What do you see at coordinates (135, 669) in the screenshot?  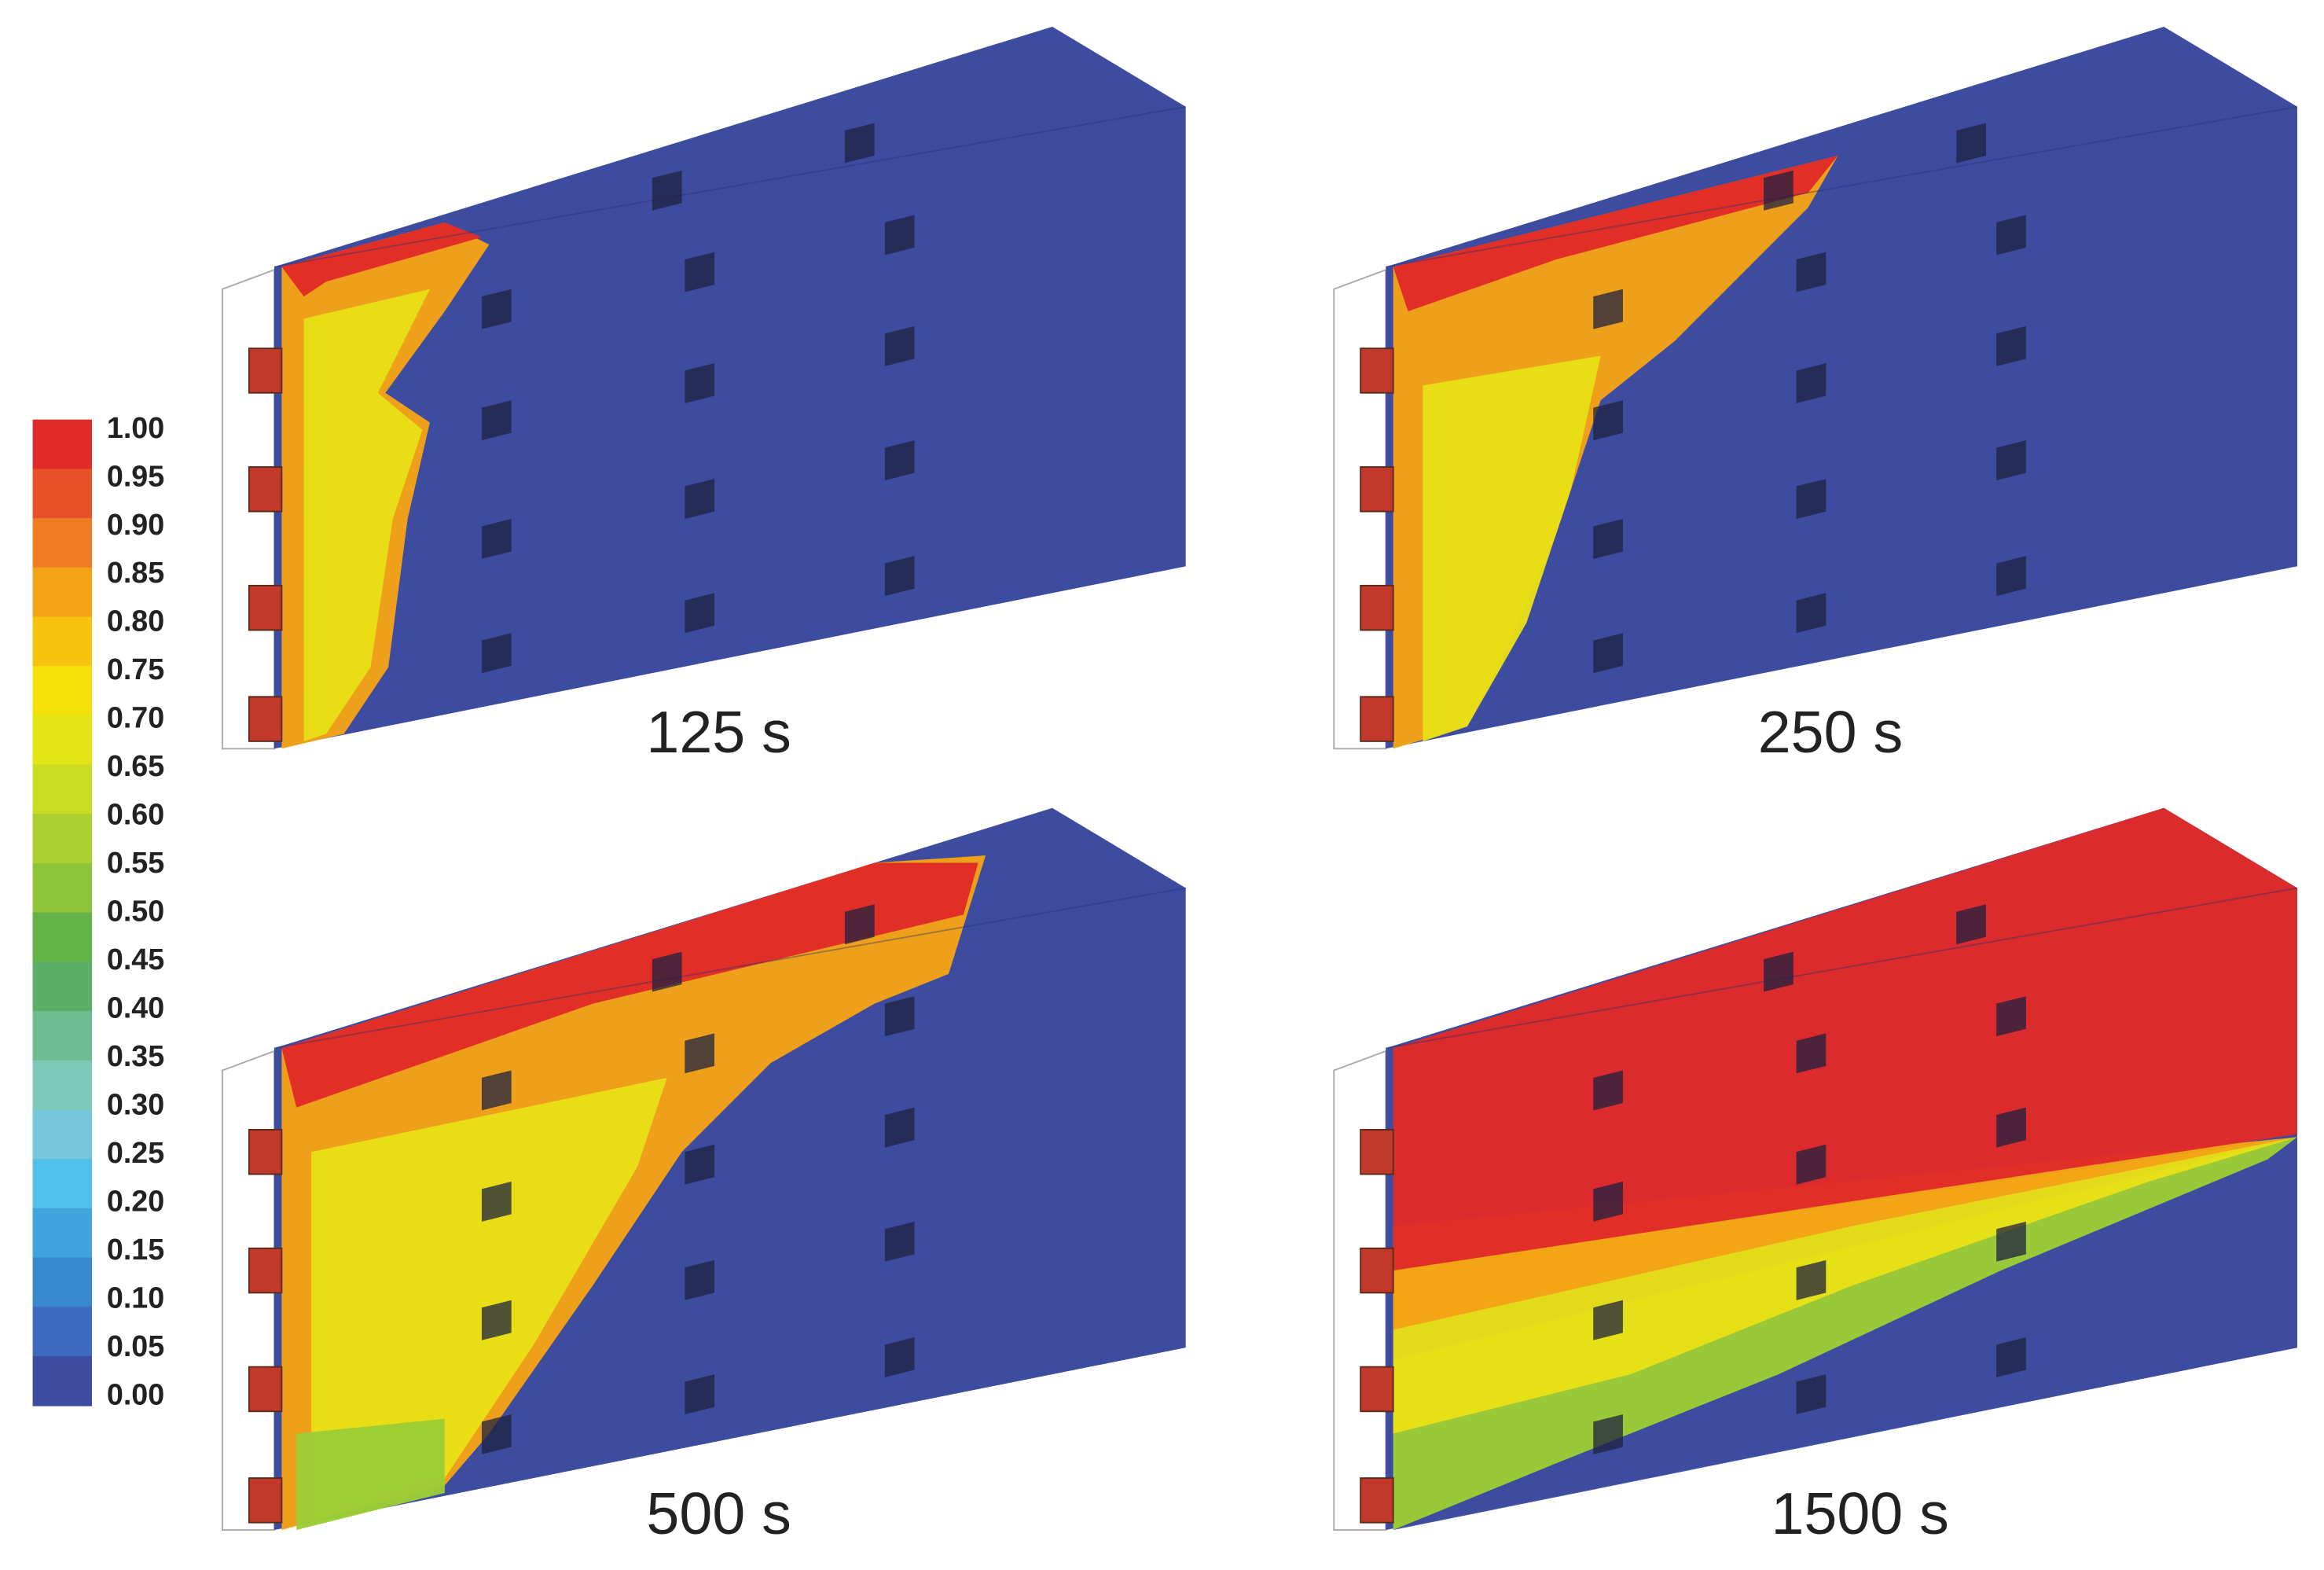 I see `colorbar-label: 0.75` at bounding box center [135, 669].